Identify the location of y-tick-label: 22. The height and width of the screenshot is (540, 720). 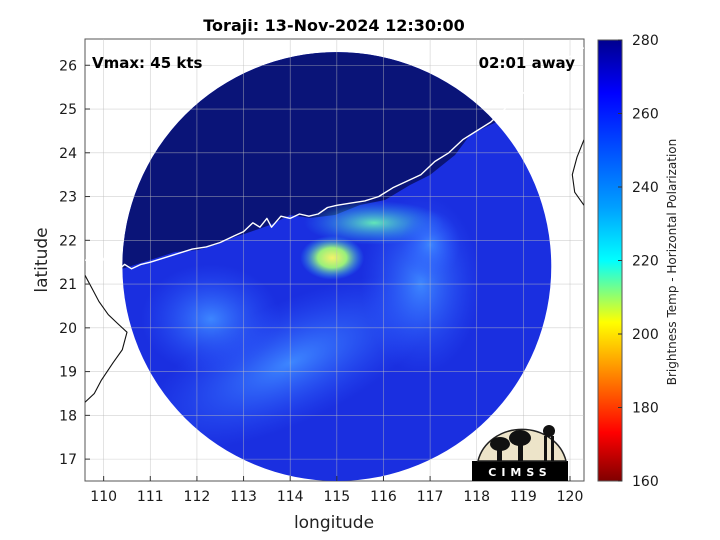
(68, 241).